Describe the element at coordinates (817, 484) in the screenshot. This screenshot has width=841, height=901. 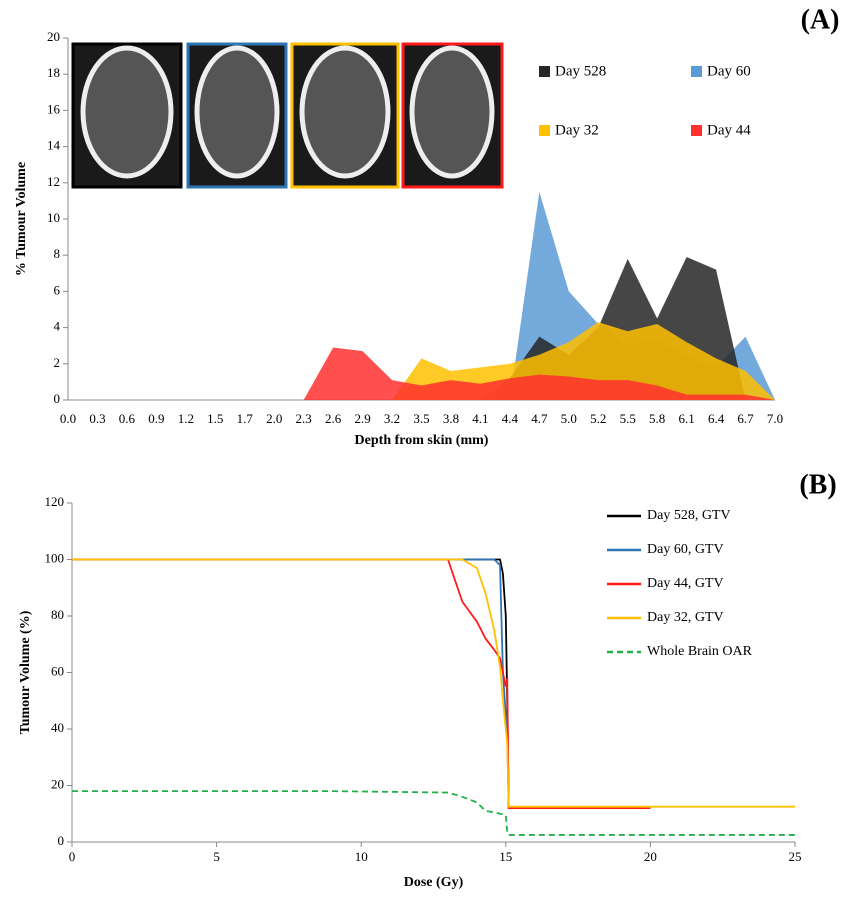
I see `chart-title: (B)` at that location.